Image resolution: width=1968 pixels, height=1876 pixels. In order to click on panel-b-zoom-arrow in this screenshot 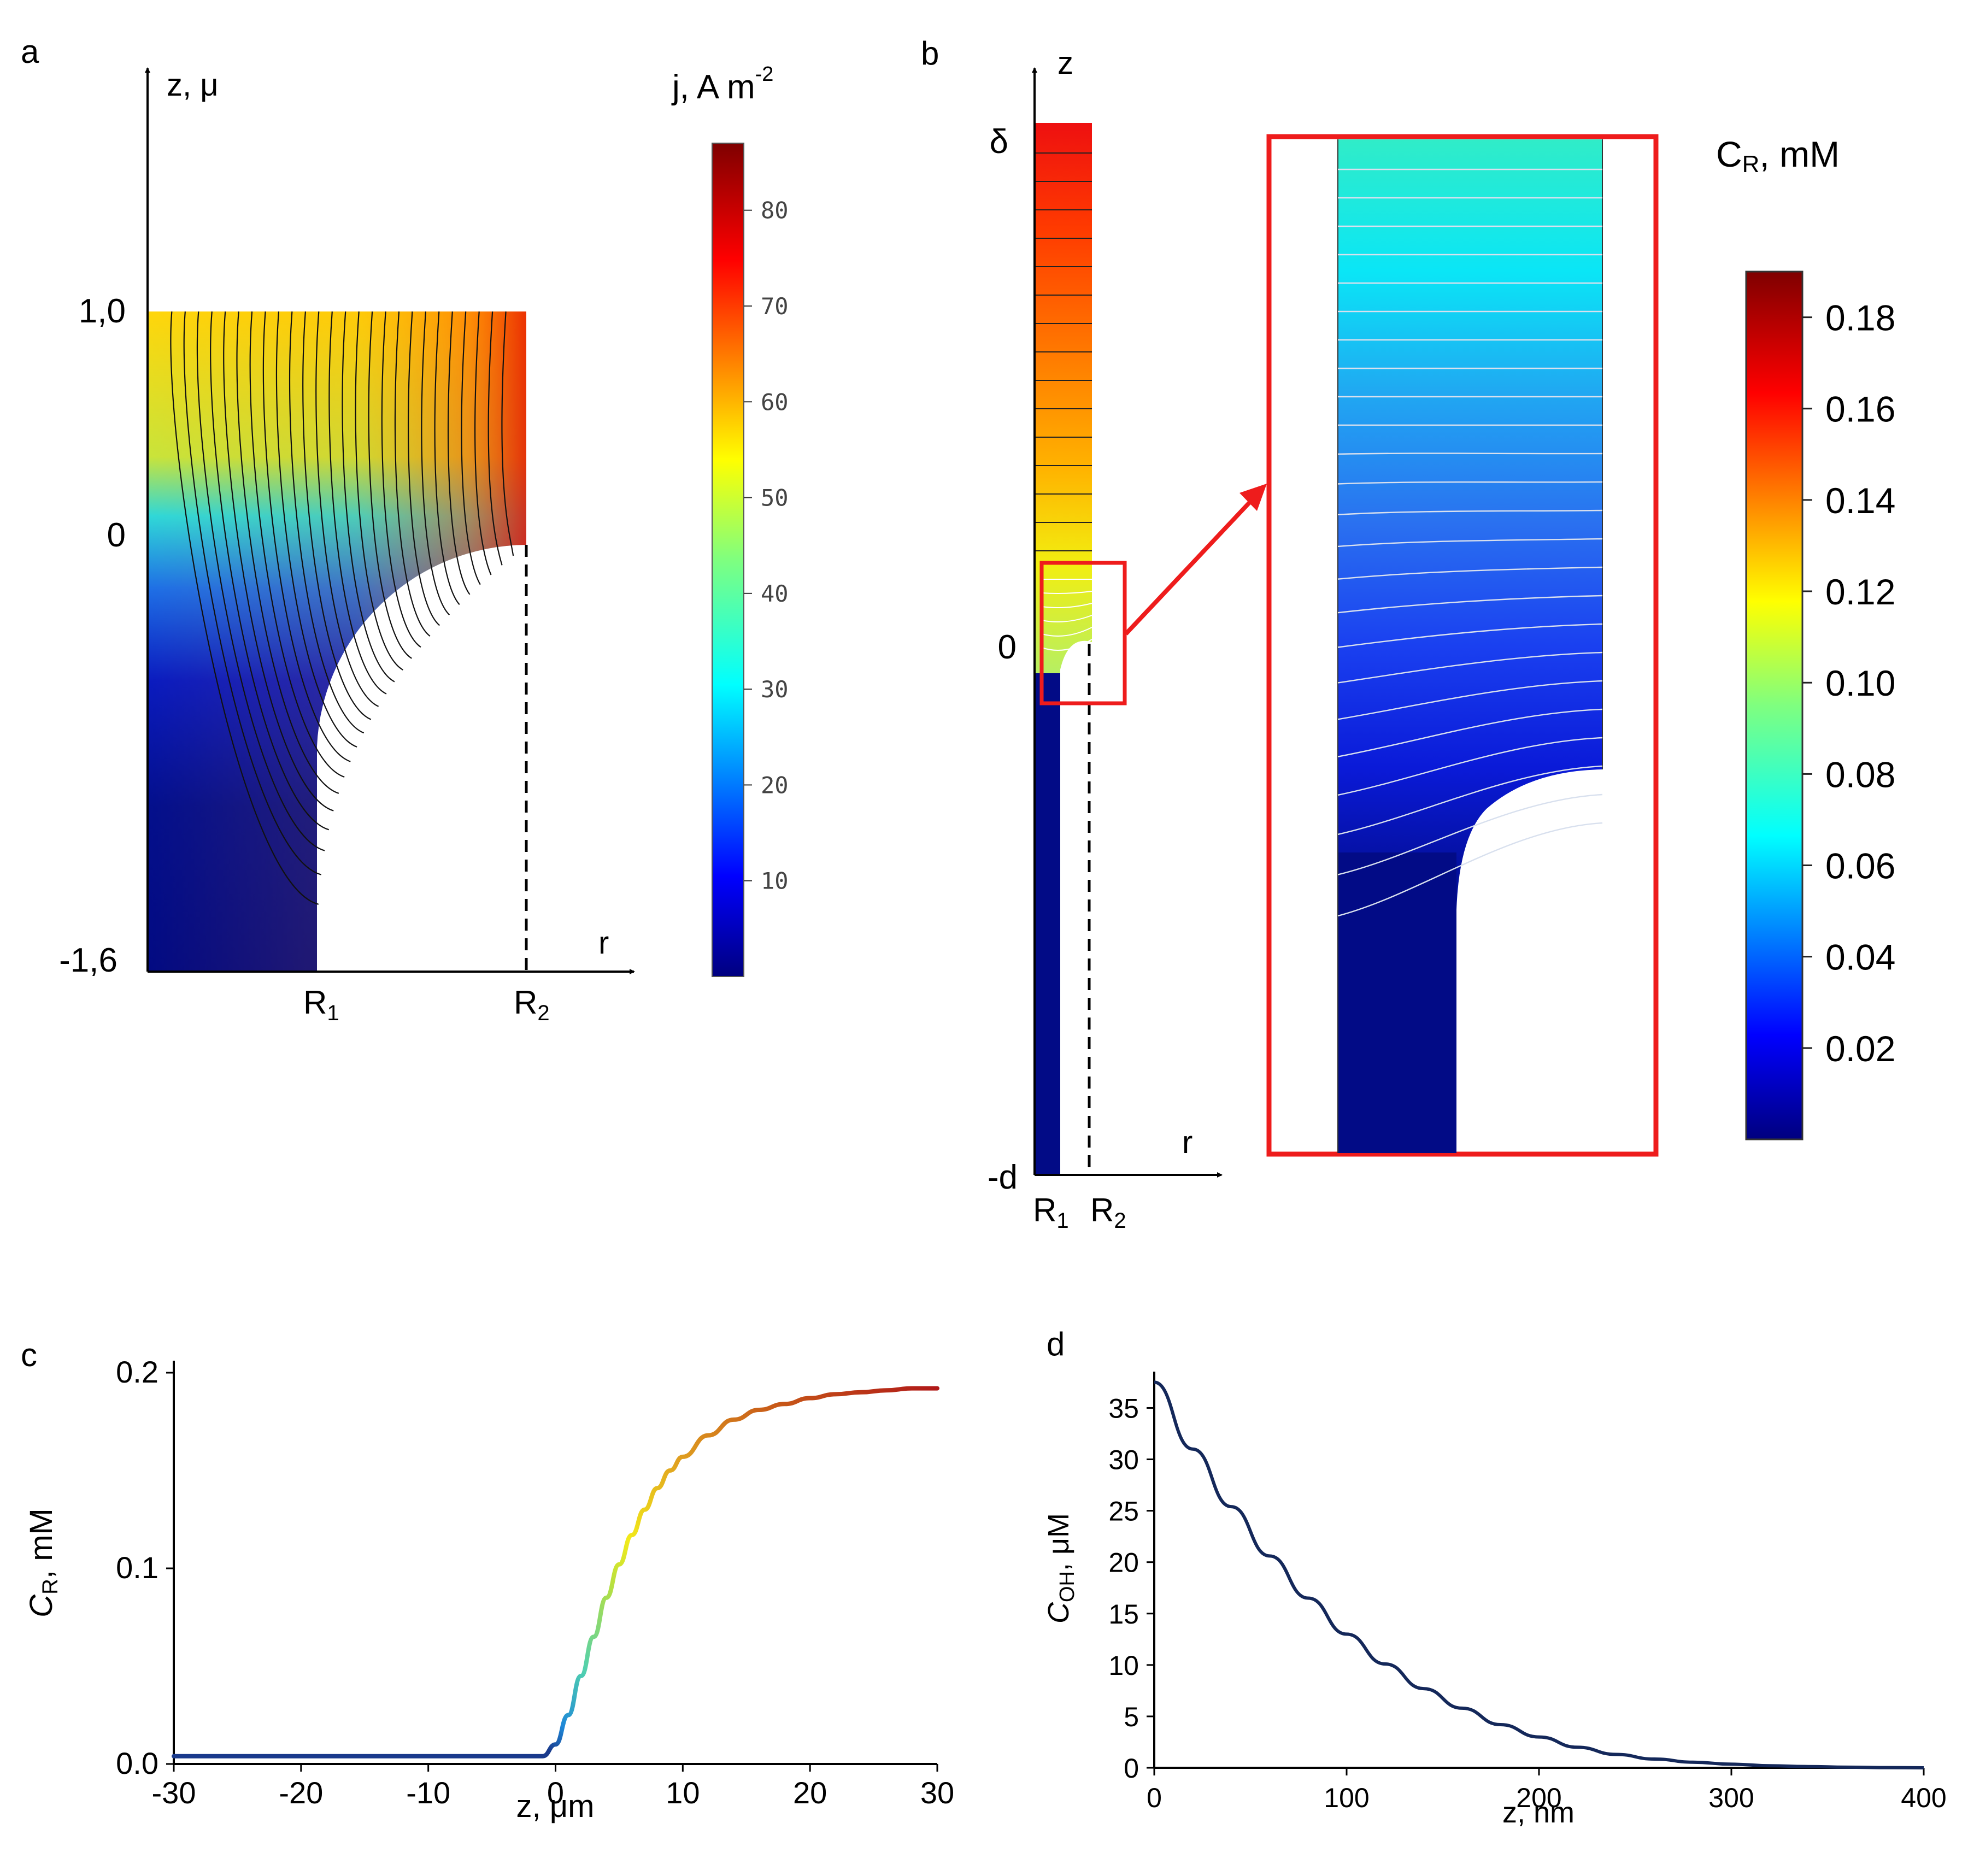, I will do `click(1191, 564)`.